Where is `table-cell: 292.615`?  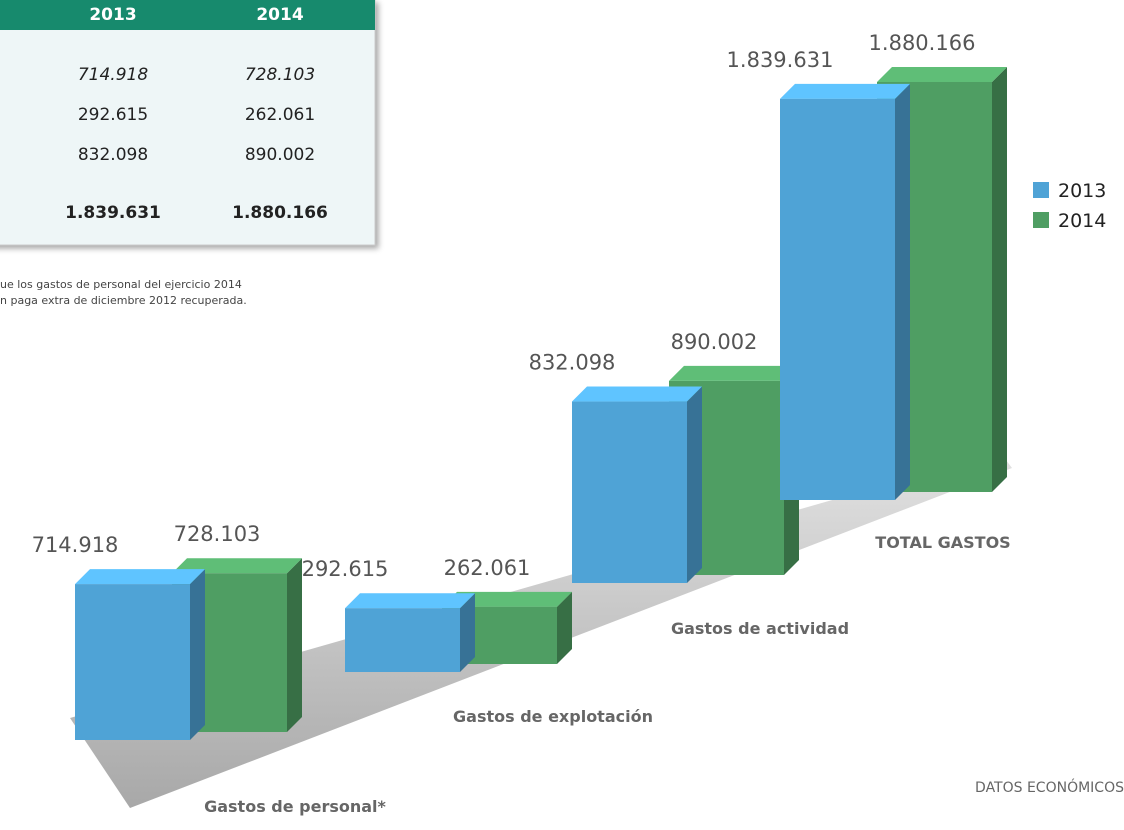 table-cell: 292.615 is located at coordinates (113, 115).